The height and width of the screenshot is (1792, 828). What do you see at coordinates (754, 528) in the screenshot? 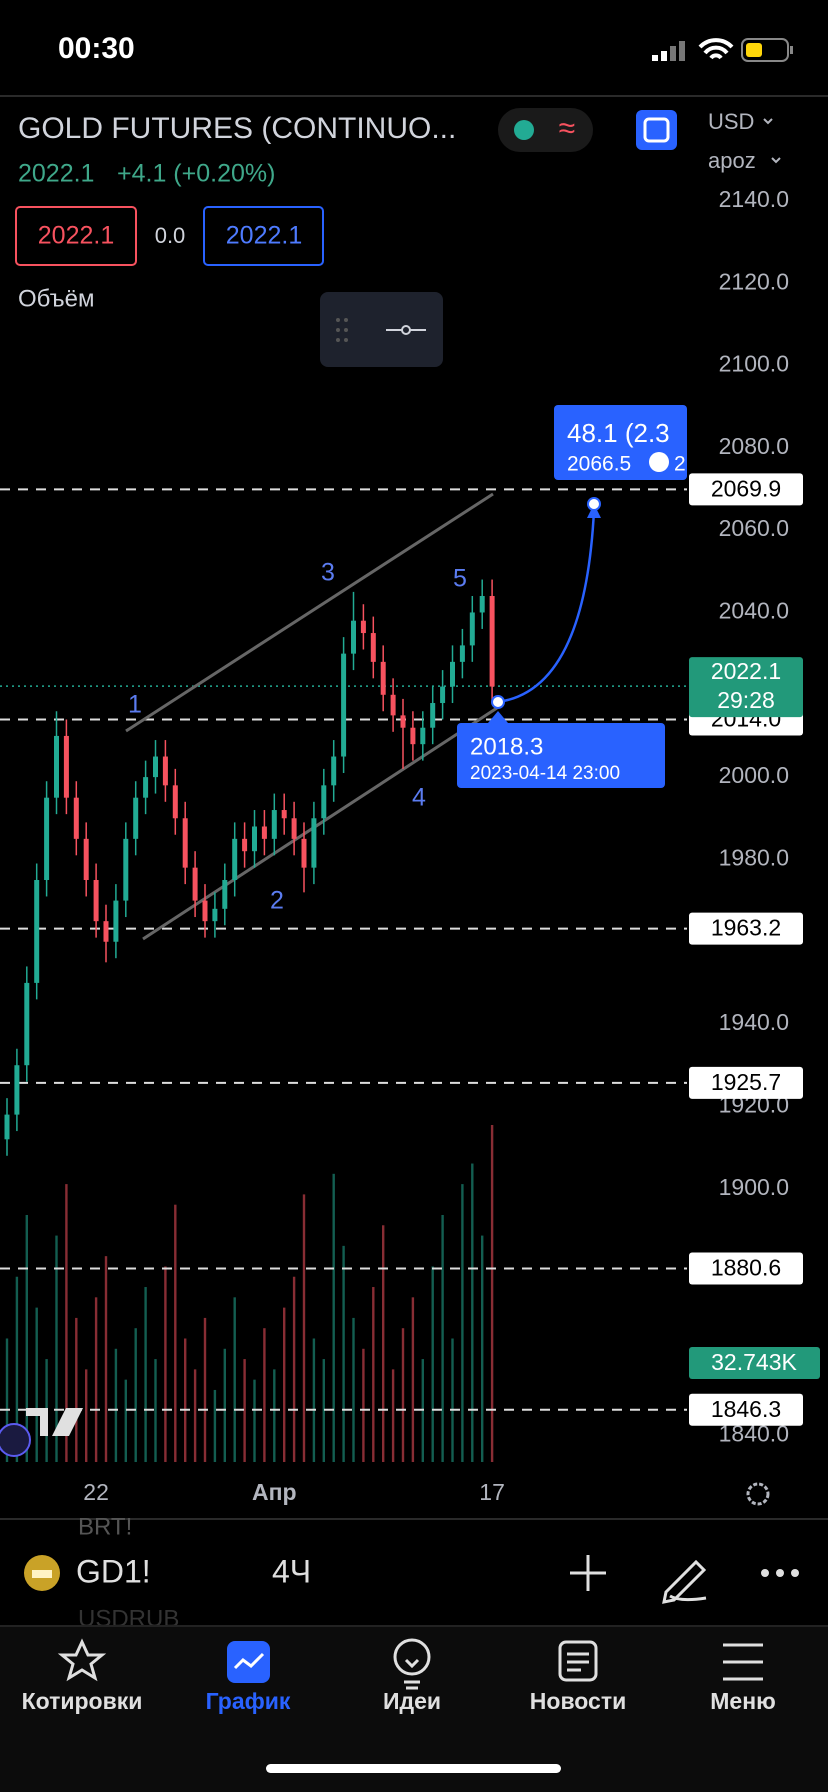
I see `y-tick-label: 2060.0` at bounding box center [754, 528].